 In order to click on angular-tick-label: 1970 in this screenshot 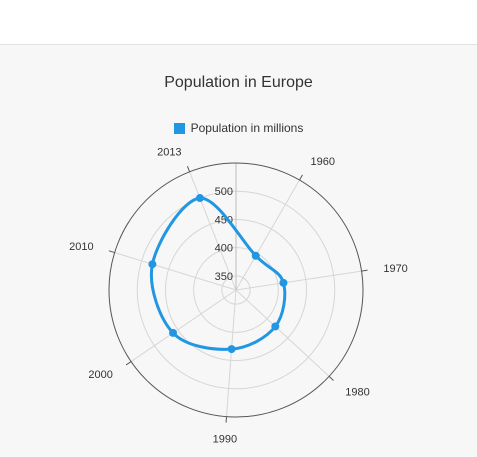, I will do `click(395, 269)`.